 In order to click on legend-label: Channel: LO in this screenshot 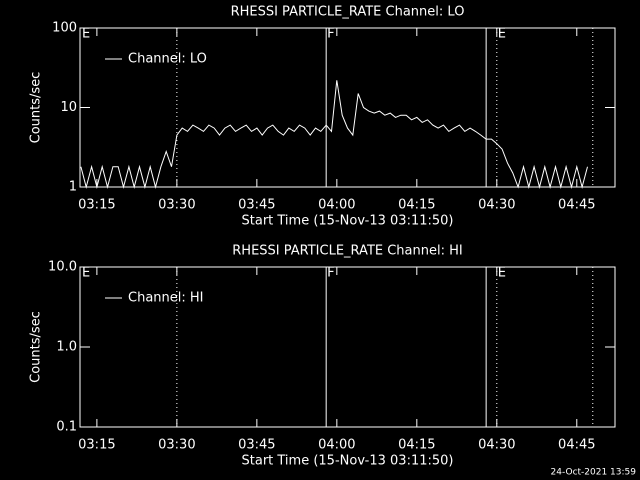, I will do `click(167, 59)`.